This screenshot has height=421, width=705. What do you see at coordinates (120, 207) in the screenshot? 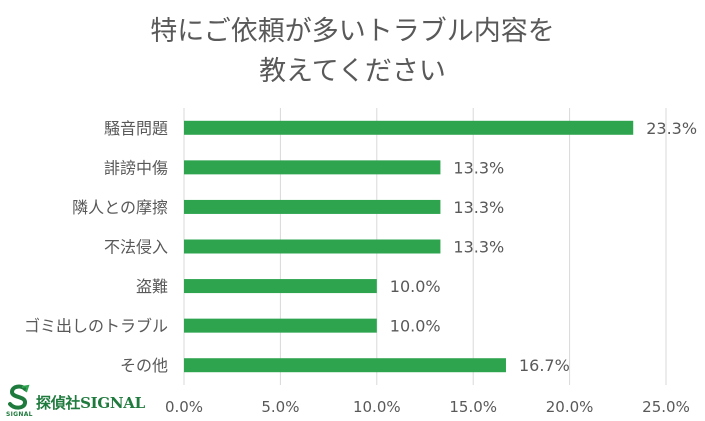
I see `category-label: 隣人との摩擦` at bounding box center [120, 207].